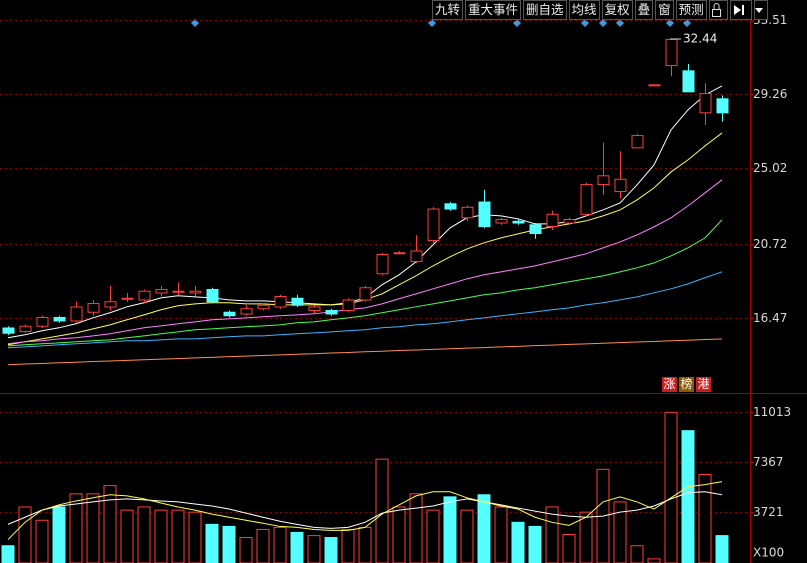 The width and height of the screenshot is (807, 563). What do you see at coordinates (770, 94) in the screenshot?
I see `y-tick-label: 29.26` at bounding box center [770, 94].